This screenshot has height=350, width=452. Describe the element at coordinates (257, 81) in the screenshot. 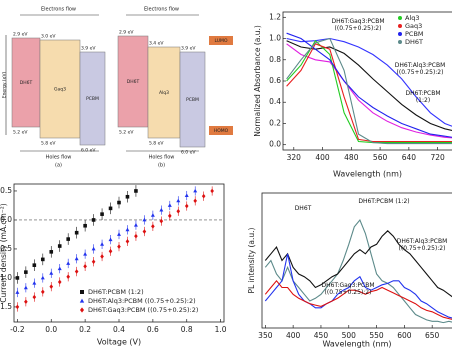

I see `y-axis-label: Normalized Absorbance (a.u.)` at that location.